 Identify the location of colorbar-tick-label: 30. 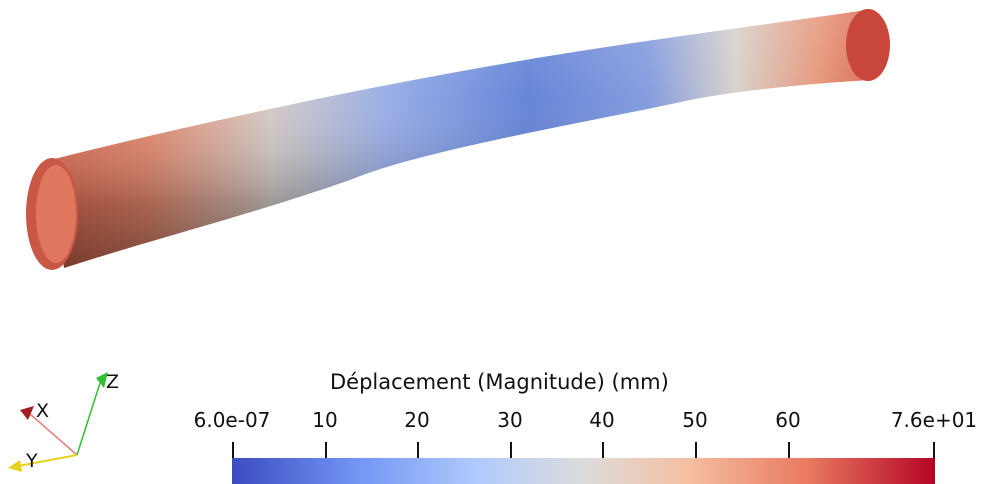
(510, 420).